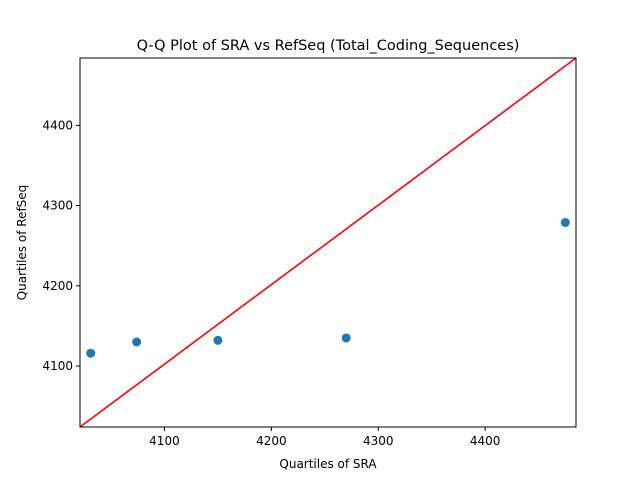 The image size is (640, 480). Describe the element at coordinates (378, 441) in the screenshot. I see `x-tick-label: 4300` at that location.